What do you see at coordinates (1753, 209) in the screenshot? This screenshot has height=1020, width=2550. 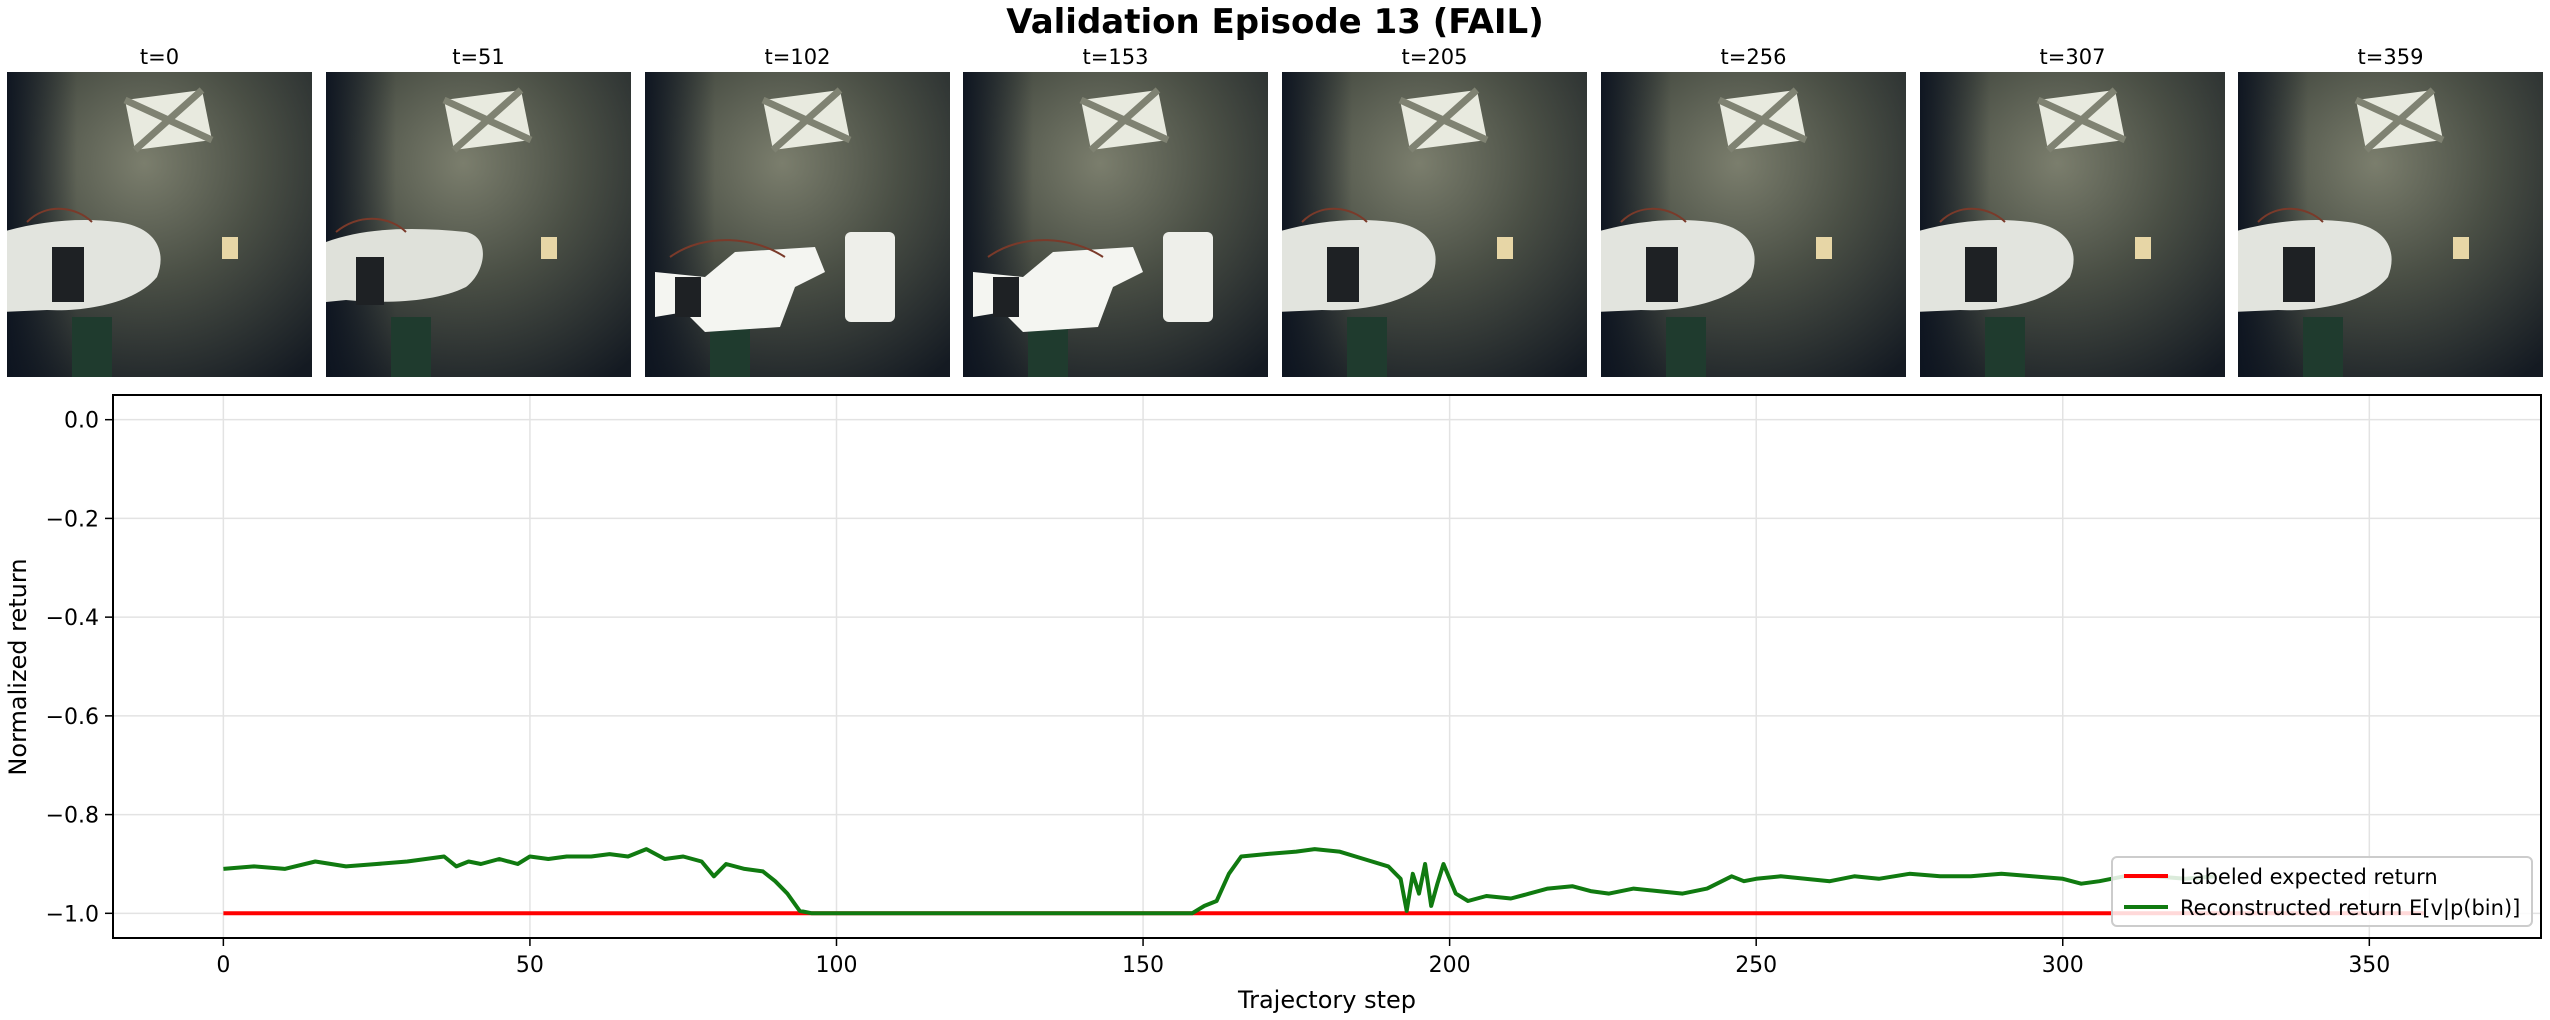 I see `frame-panel: t=256` at bounding box center [1753, 209].